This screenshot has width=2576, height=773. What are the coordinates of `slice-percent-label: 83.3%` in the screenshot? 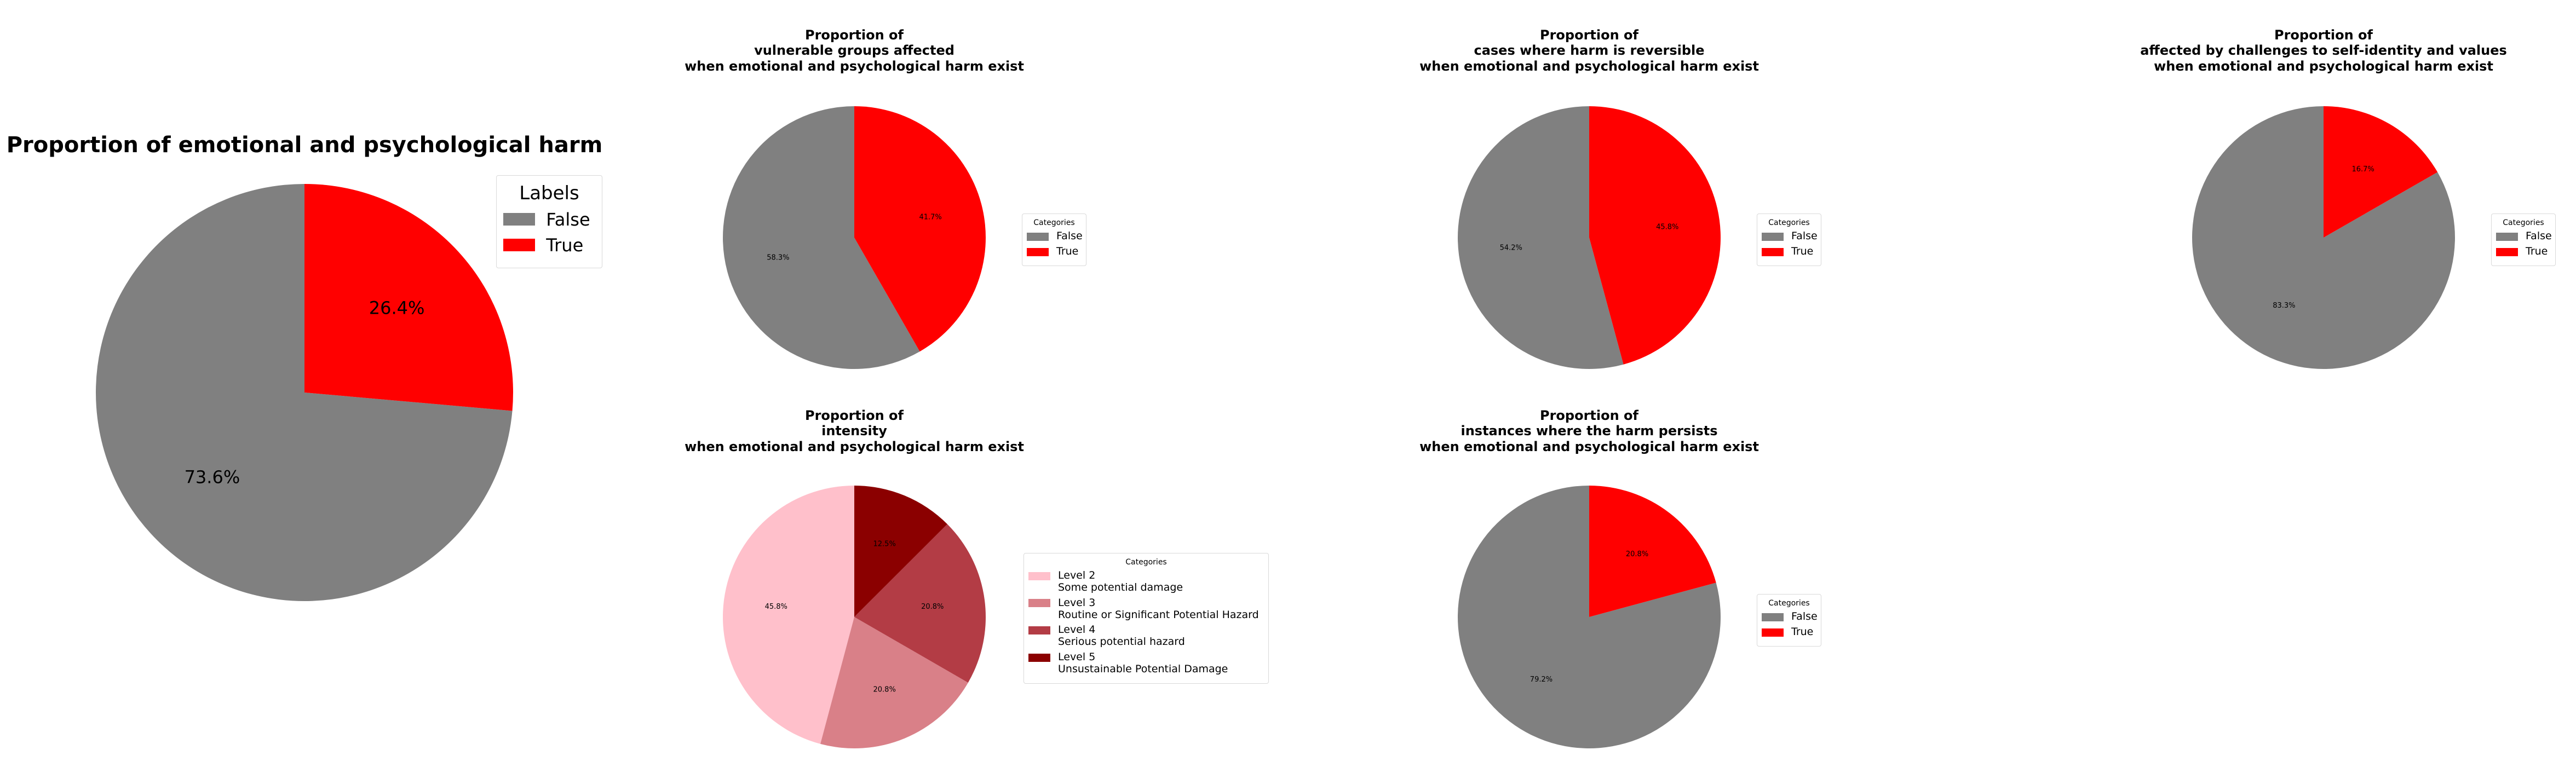 It's located at (2284, 306).